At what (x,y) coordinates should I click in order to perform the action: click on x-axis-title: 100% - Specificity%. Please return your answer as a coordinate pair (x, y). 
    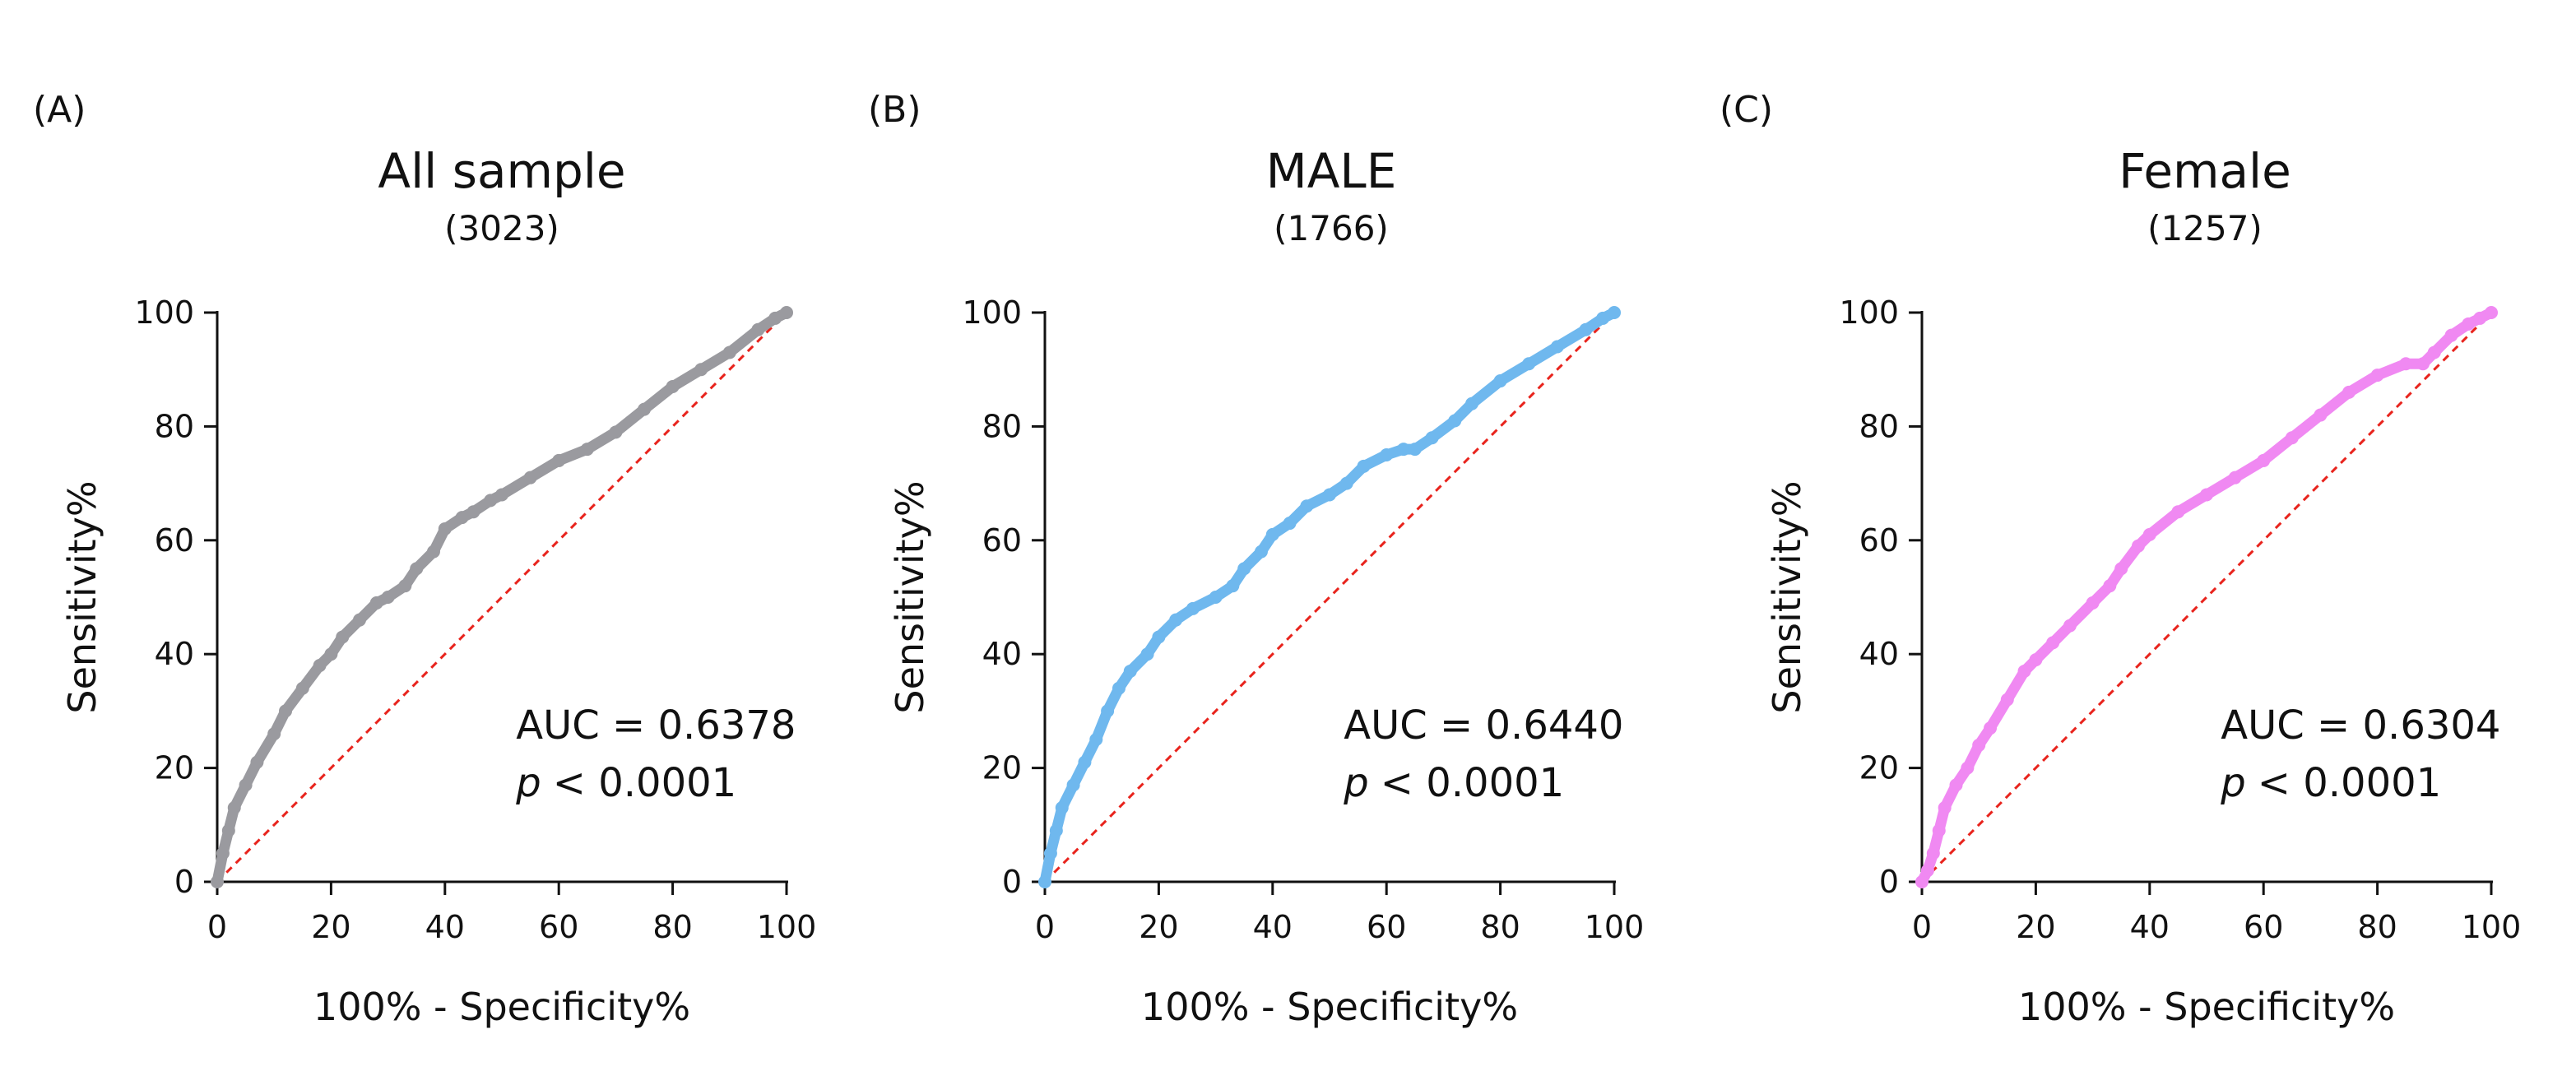
    Looking at the image, I should click on (2206, 1007).